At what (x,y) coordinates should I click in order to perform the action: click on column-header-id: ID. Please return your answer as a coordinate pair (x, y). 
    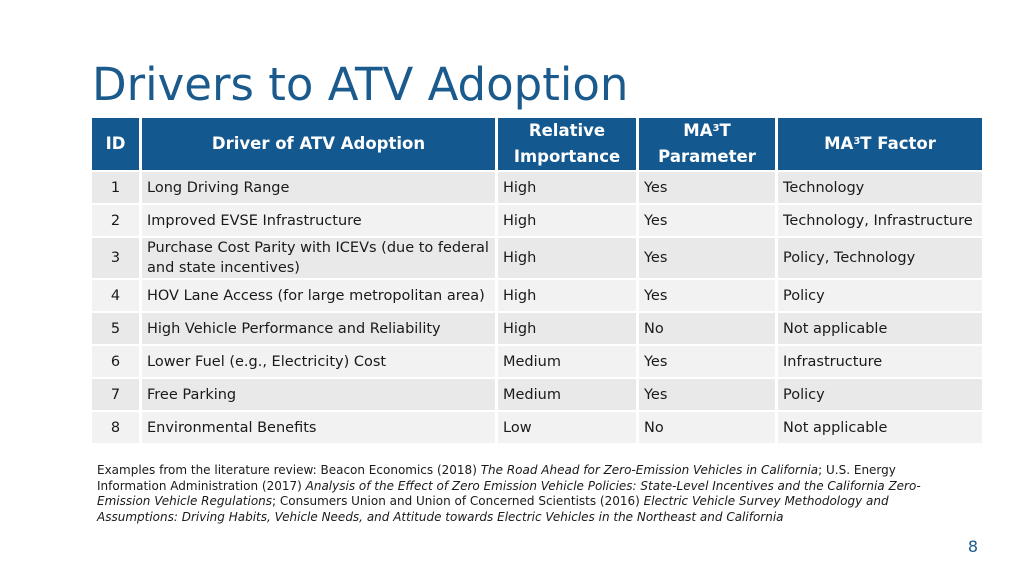
    Looking at the image, I should click on (115, 144).